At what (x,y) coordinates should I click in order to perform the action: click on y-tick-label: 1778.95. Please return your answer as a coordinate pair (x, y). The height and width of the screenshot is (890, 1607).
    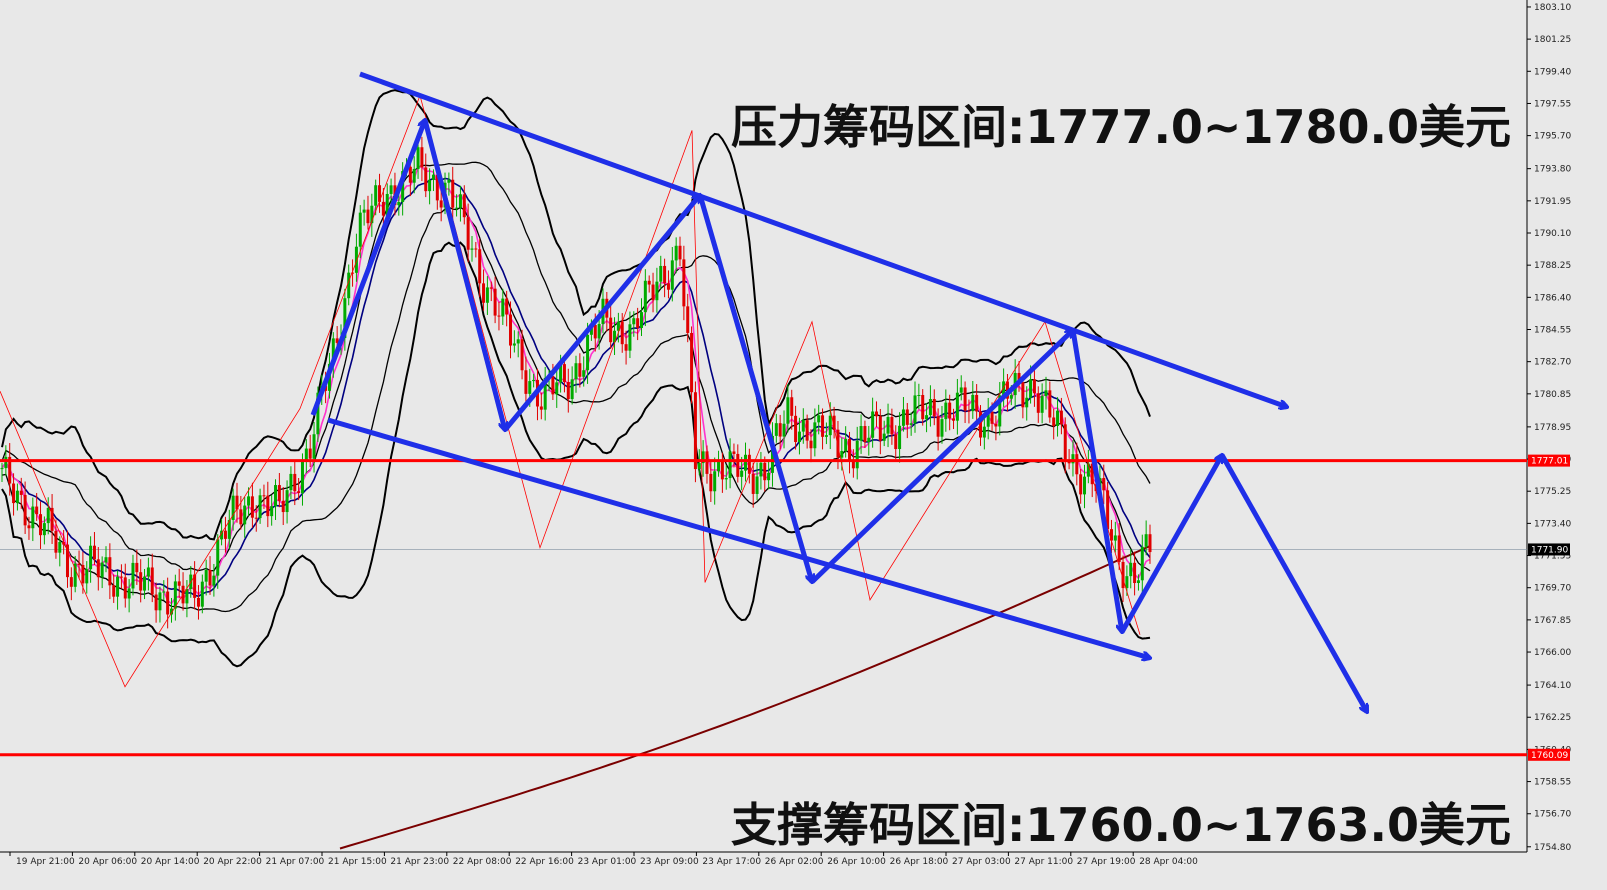
    Looking at the image, I should click on (1552, 428).